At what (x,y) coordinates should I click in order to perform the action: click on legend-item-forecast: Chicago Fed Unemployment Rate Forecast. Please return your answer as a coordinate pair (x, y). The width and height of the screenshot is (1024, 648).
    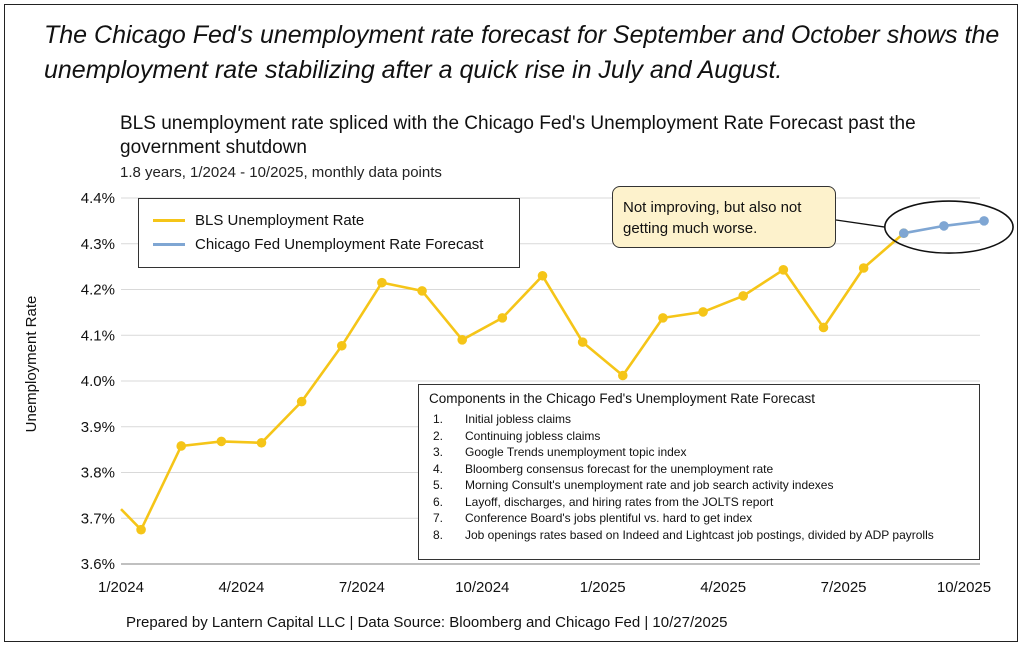
    Looking at the image, I should click on (318, 244).